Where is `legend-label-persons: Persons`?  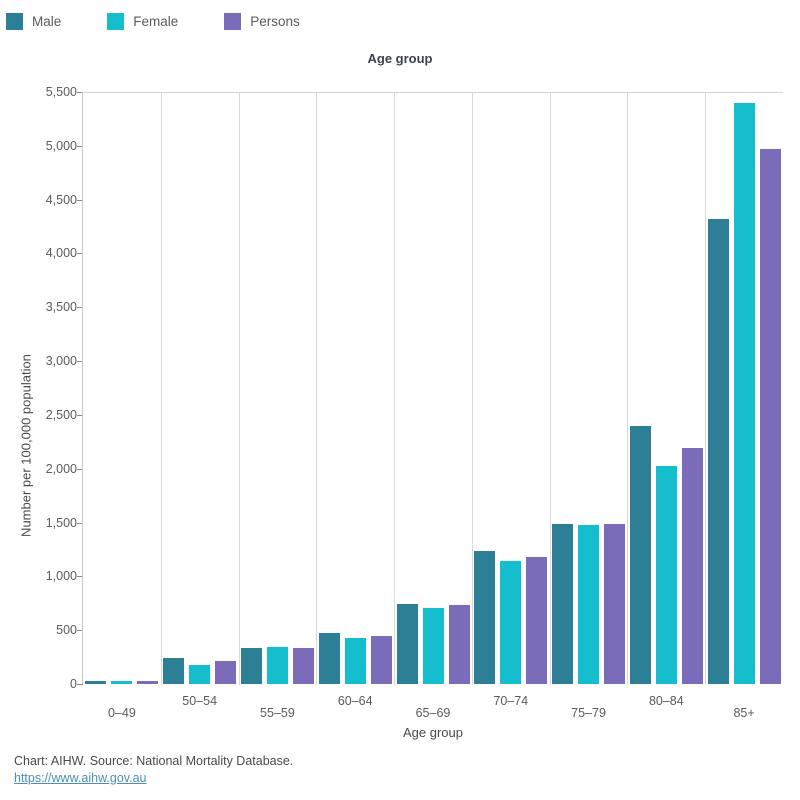
legend-label-persons: Persons is located at coordinates (275, 21).